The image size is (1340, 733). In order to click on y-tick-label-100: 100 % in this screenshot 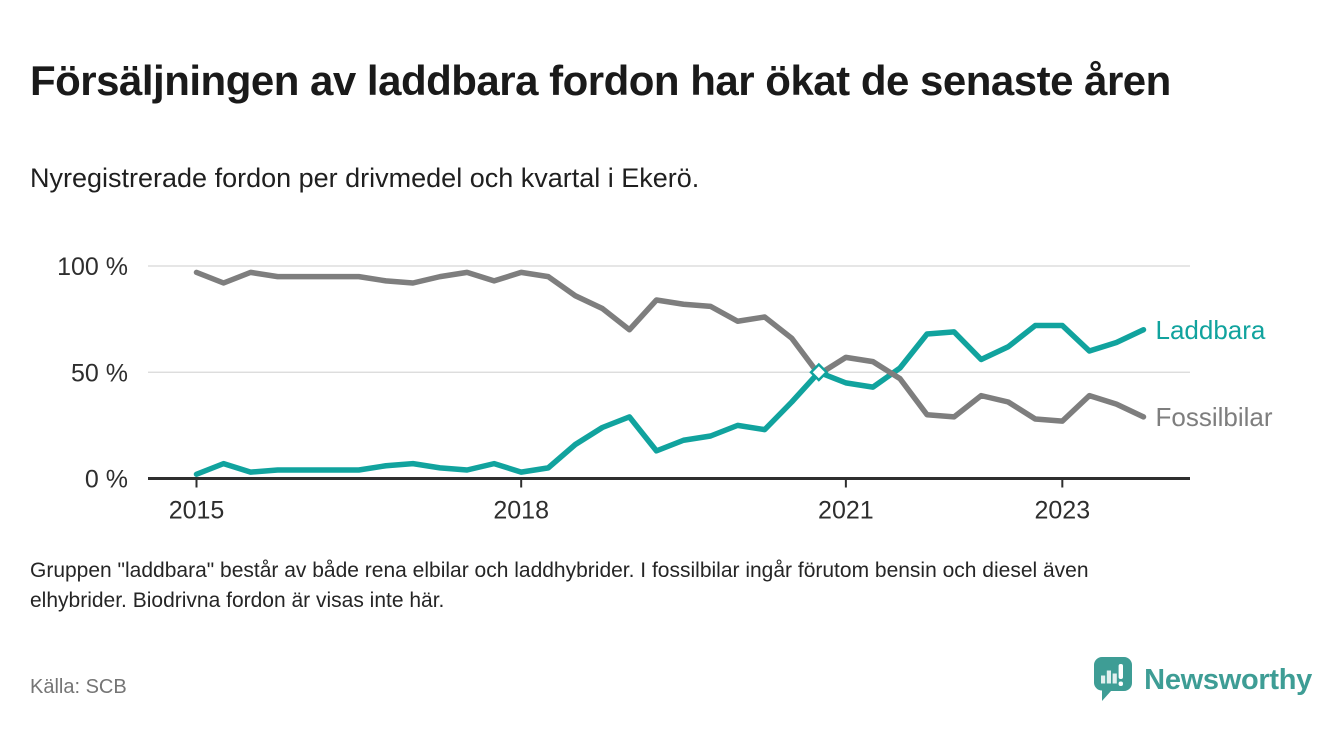, I will do `click(92, 267)`.